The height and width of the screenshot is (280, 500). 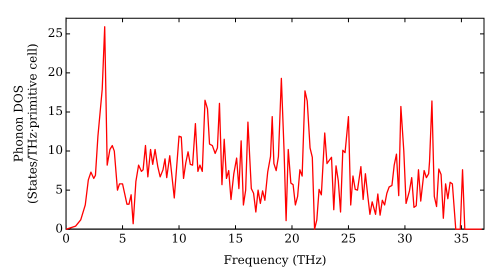 I want to click on y-tick-label: 25, so click(x=56, y=33).